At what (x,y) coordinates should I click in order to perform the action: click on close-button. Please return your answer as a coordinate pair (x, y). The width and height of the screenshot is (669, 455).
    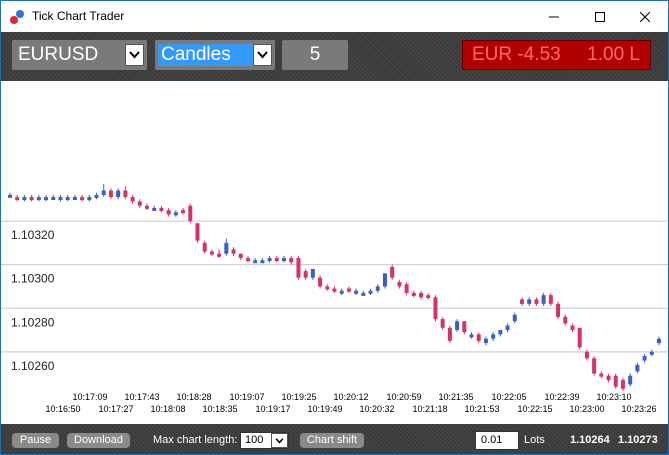
    Looking at the image, I should click on (645, 16).